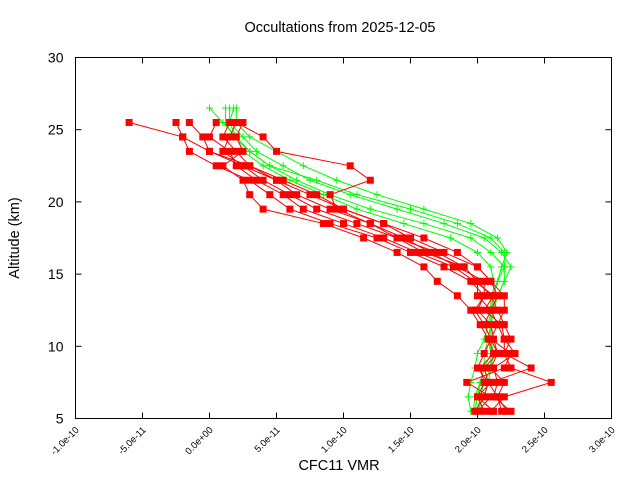 The width and height of the screenshot is (640, 480). I want to click on x-tick-label: 0.0e+00, so click(199, 441).